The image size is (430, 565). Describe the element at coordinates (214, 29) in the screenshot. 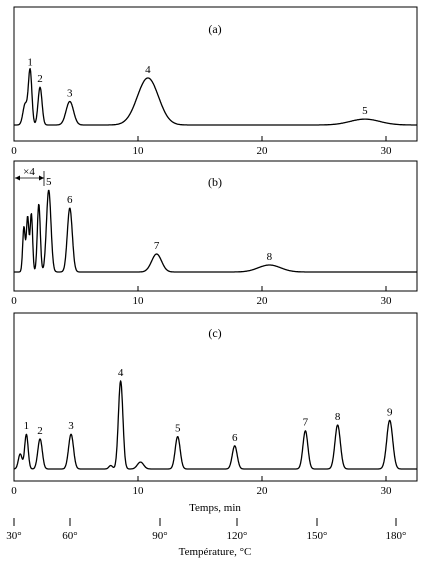

I see `panel-a-label: (a)` at that location.